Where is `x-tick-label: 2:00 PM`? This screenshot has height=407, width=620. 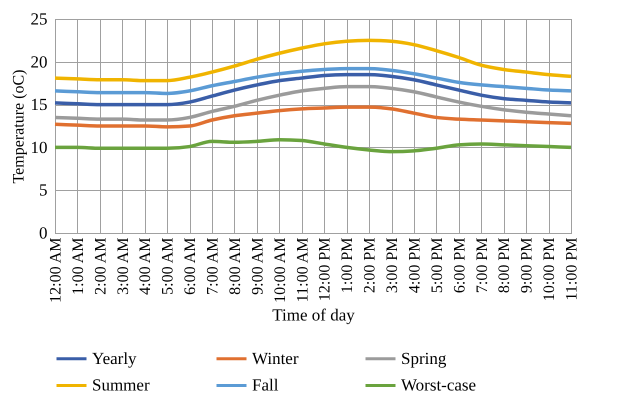
x-tick-label: 2:00 PM is located at coordinates (370, 266).